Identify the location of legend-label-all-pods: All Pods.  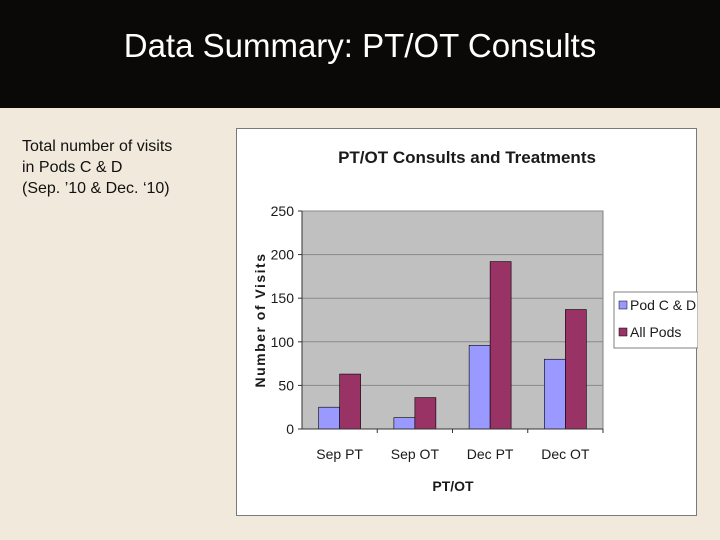
(655, 332).